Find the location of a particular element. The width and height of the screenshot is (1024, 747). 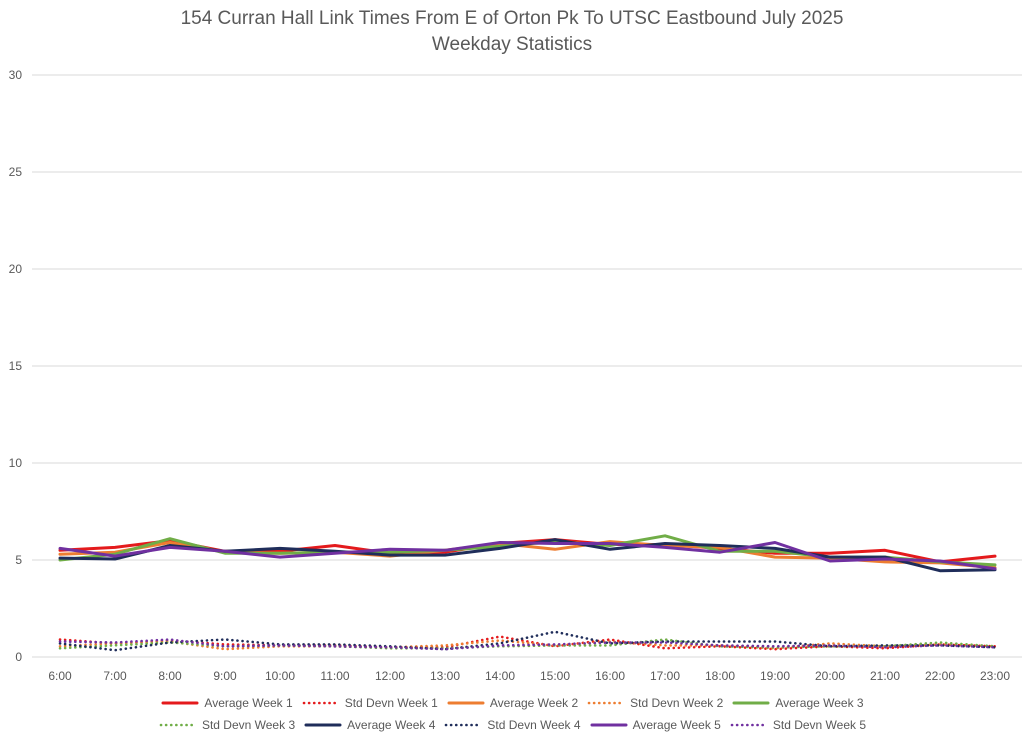

legend-label: Std Devn Week 1 is located at coordinates (391, 703).